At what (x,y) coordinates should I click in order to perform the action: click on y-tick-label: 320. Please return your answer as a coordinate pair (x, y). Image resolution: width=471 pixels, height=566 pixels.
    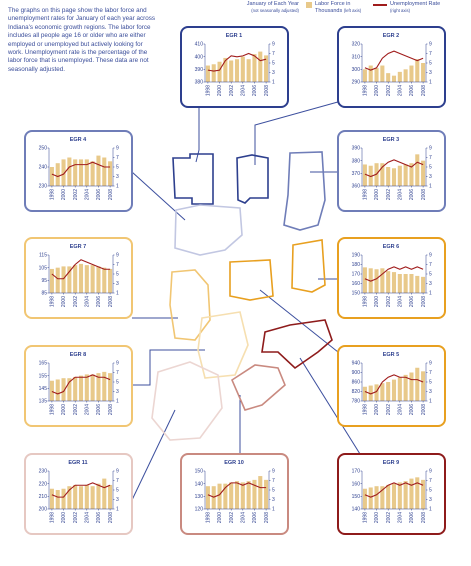
    Looking at the image, I should click on (356, 45).